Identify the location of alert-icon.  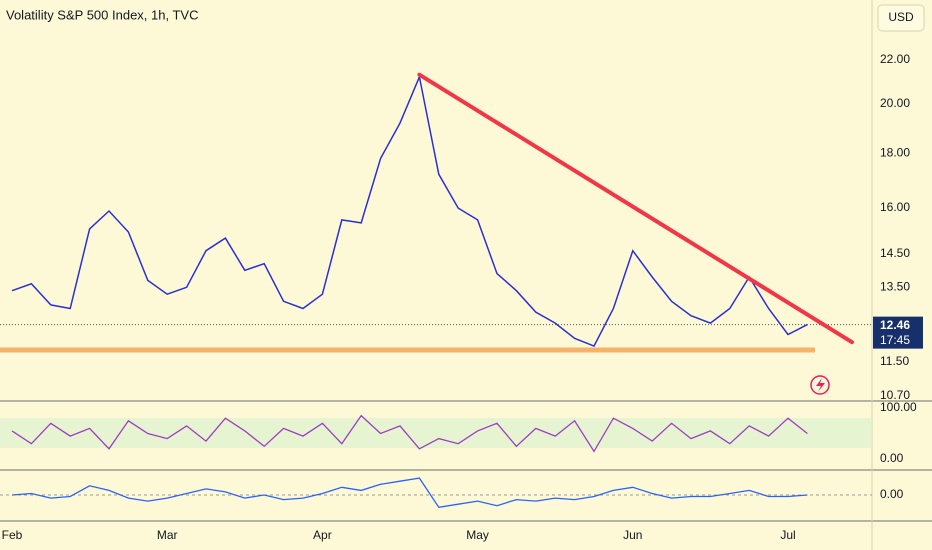
(820, 385).